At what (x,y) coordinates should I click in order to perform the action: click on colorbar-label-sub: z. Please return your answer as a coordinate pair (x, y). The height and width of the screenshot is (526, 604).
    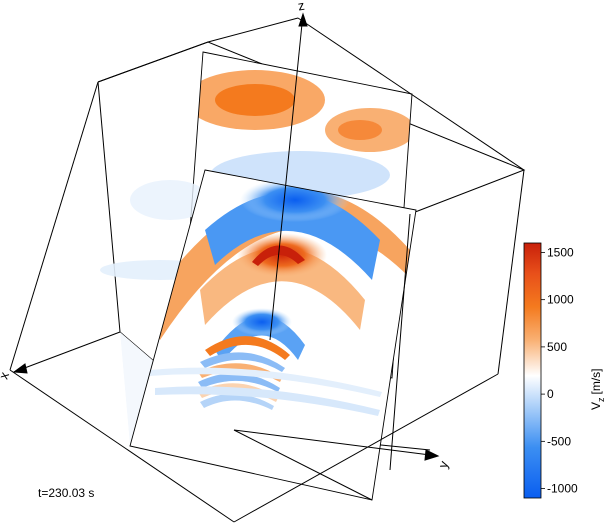
    Looking at the image, I should click on (600, 399).